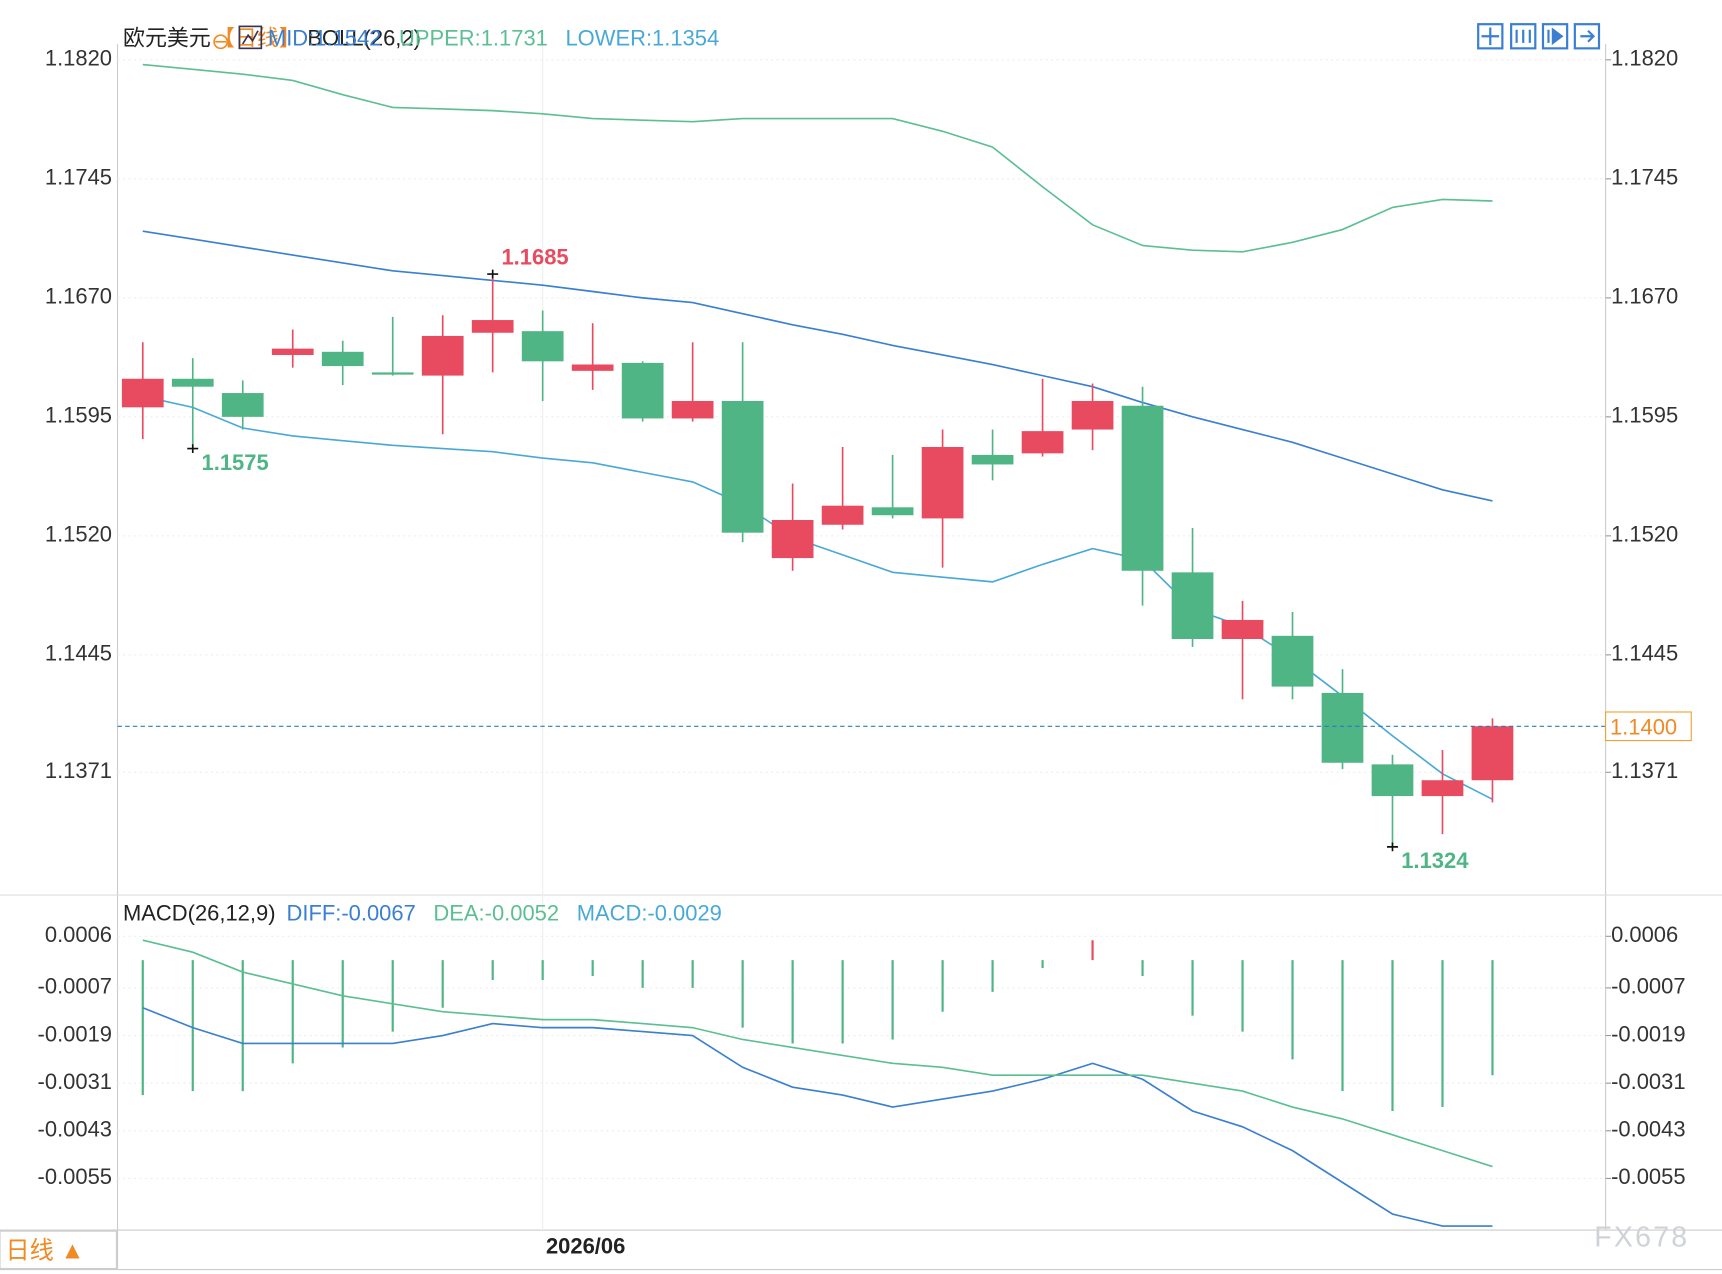 Image resolution: width=1722 pixels, height=1274 pixels. What do you see at coordinates (642, 37) in the screenshot?
I see `legend-entry: LOWER:1.1354` at bounding box center [642, 37].